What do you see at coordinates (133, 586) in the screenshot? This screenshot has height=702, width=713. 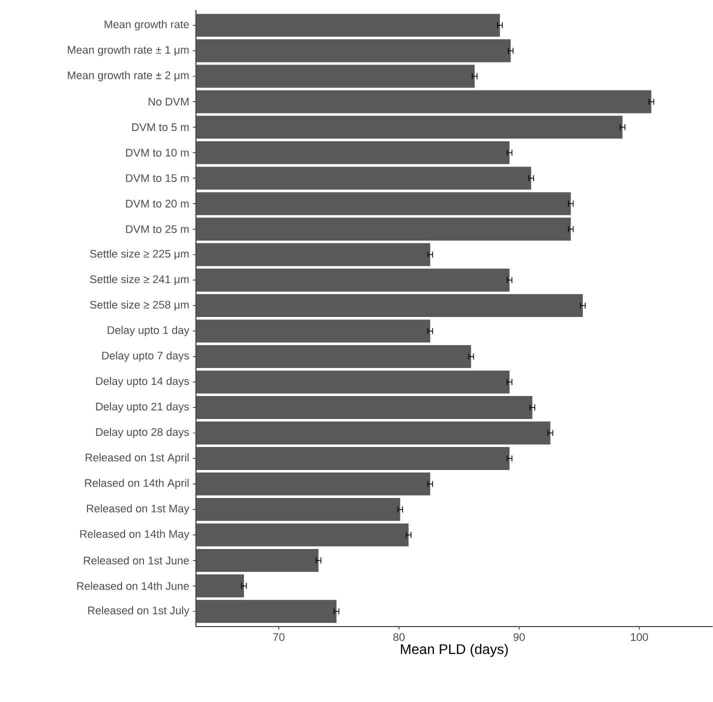 I see `y-tick-label: Released on 14th June` at bounding box center [133, 586].